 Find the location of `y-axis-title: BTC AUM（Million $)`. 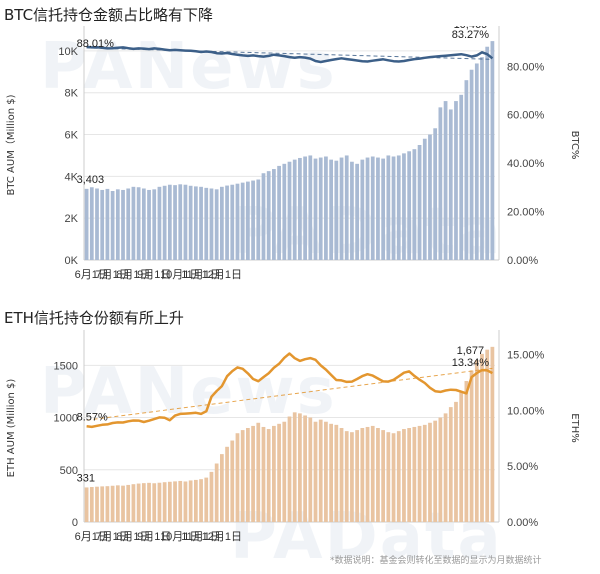

y-axis-title: BTC AUM（Million $) is located at coordinates (11, 144).